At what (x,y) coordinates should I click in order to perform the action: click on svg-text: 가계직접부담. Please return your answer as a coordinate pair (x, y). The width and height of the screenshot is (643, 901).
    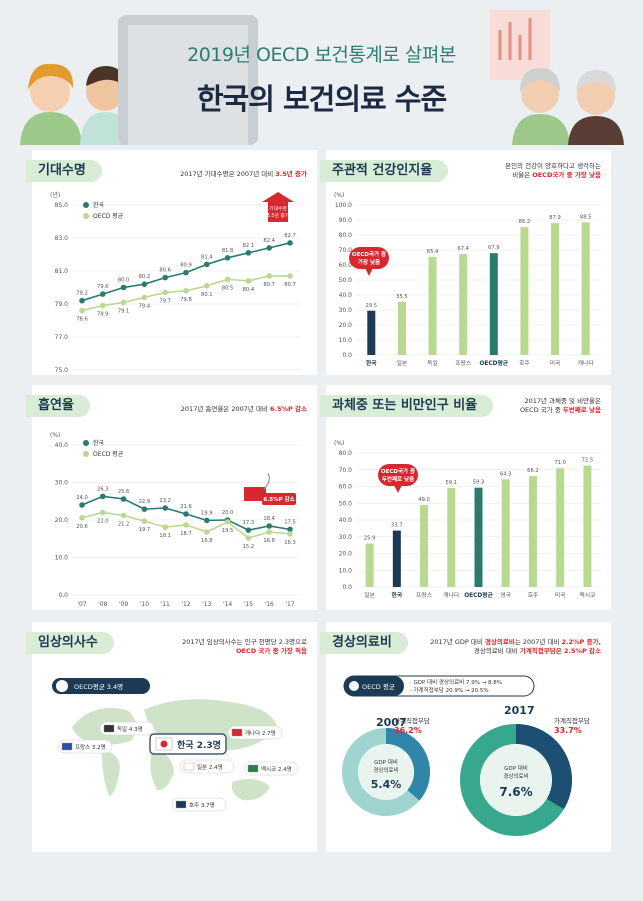
    Looking at the image, I should click on (412, 720).